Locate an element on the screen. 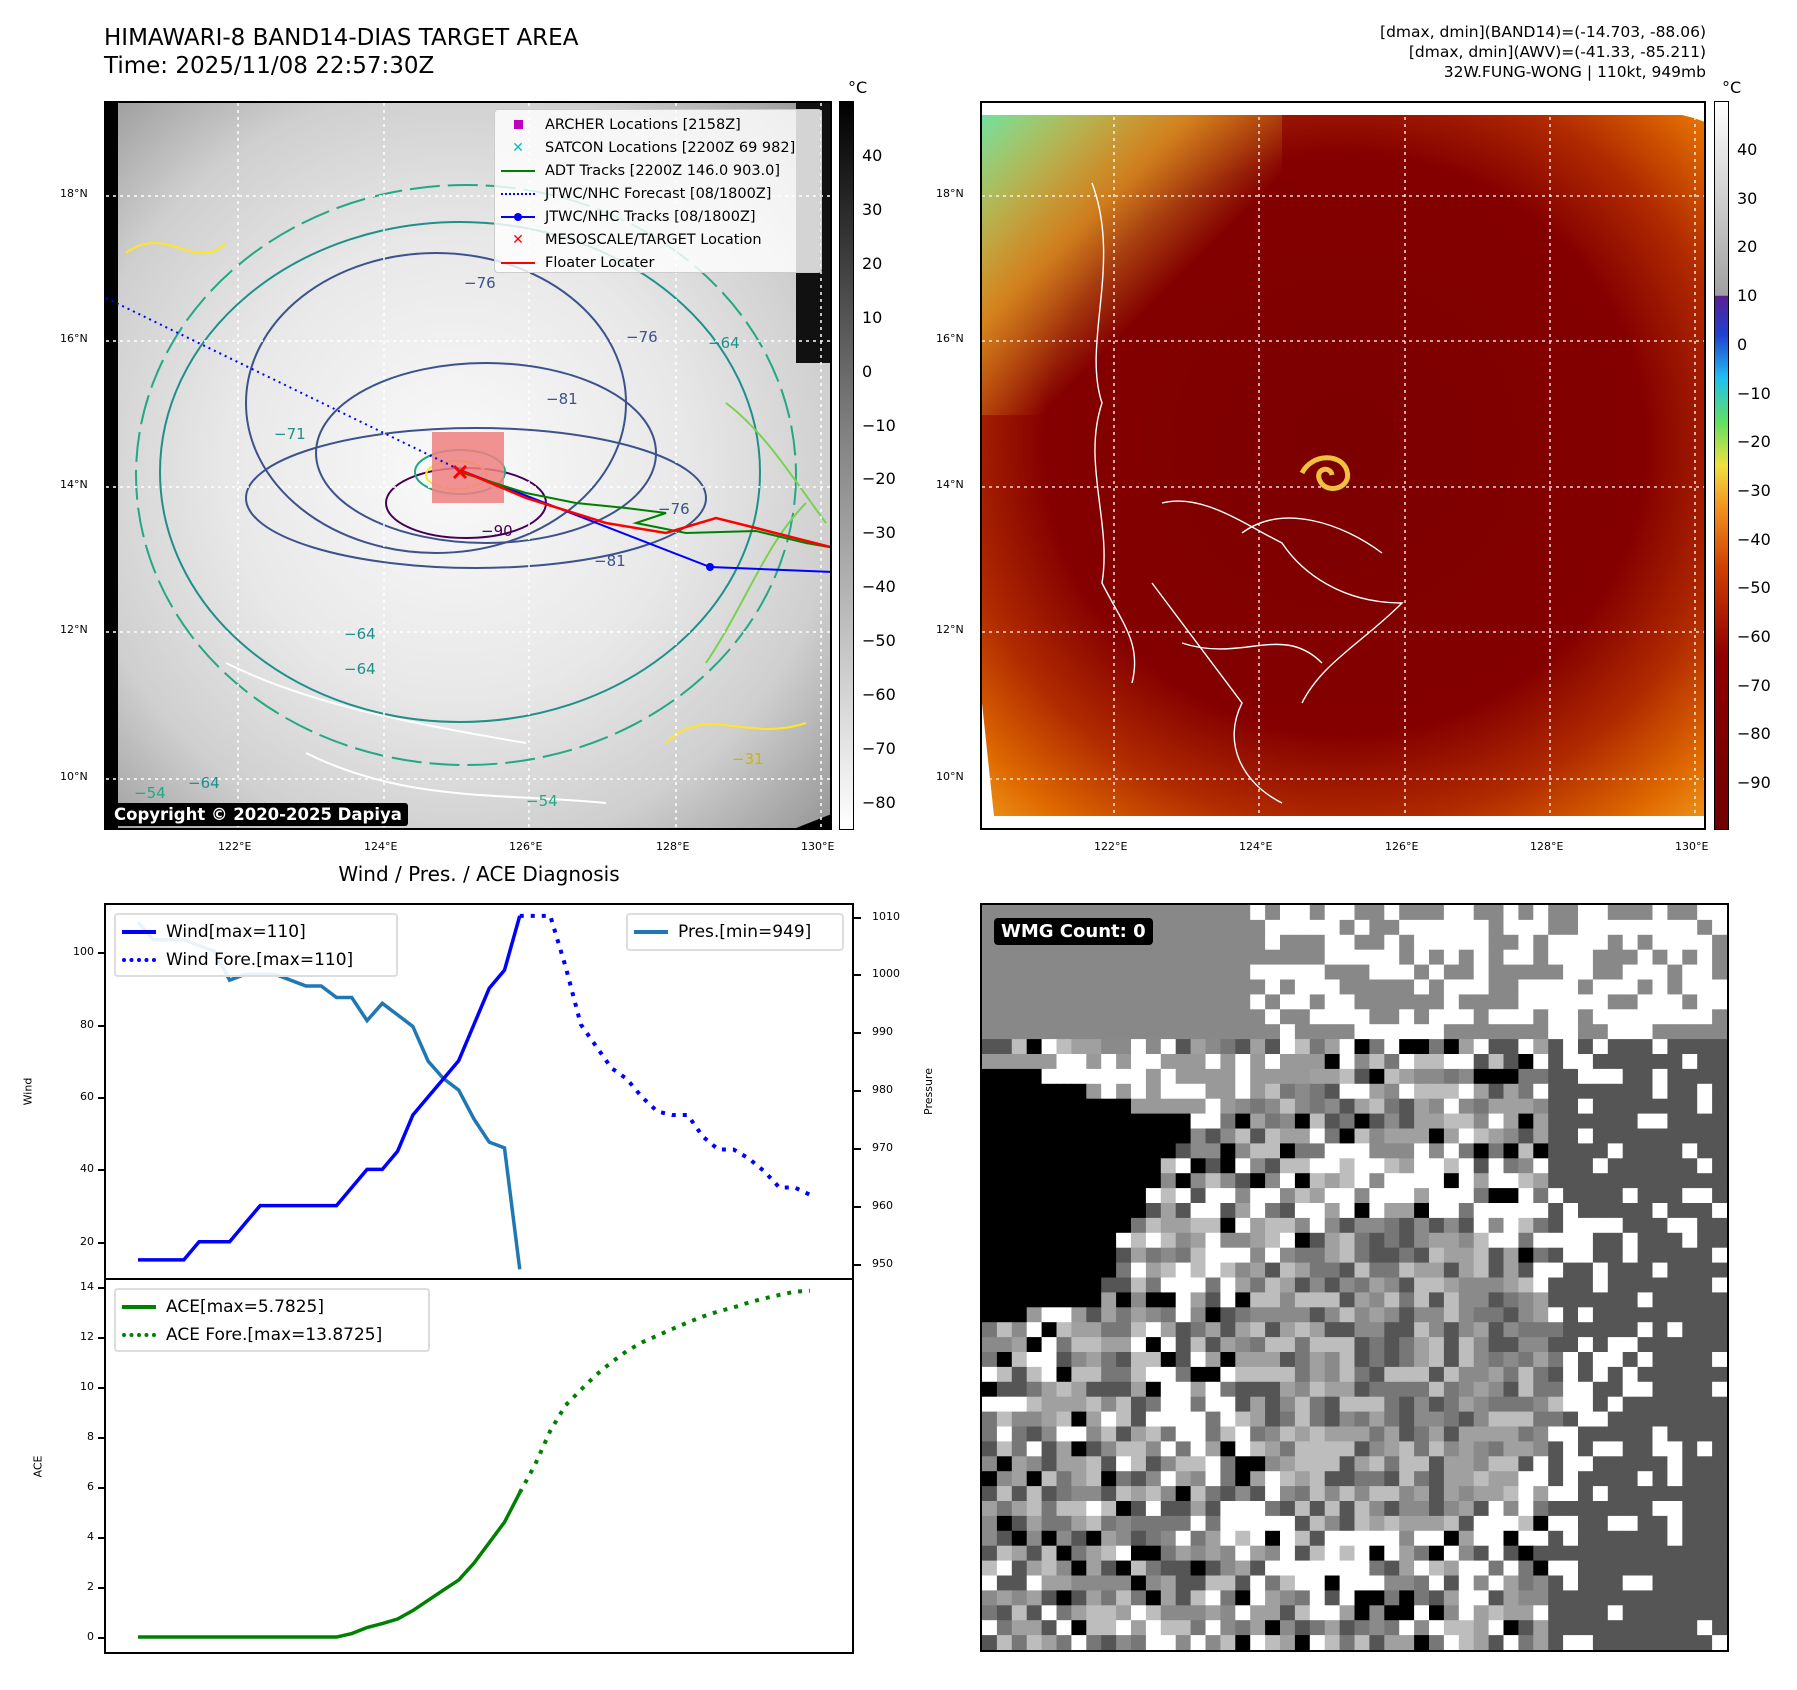  ir-colorbar-tick: −70 is located at coordinates (879, 748).